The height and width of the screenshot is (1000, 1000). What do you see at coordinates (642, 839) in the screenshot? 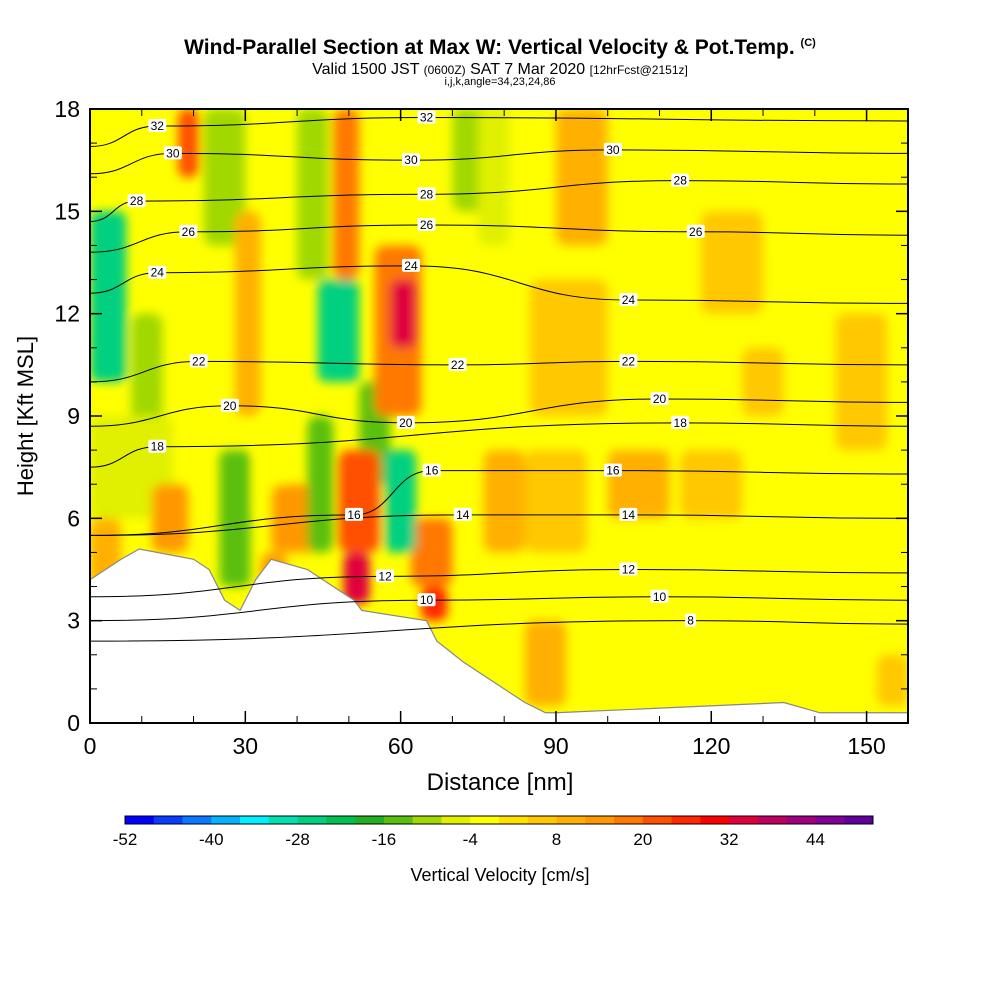
I see `colorbar-tick-label: 20` at bounding box center [642, 839].